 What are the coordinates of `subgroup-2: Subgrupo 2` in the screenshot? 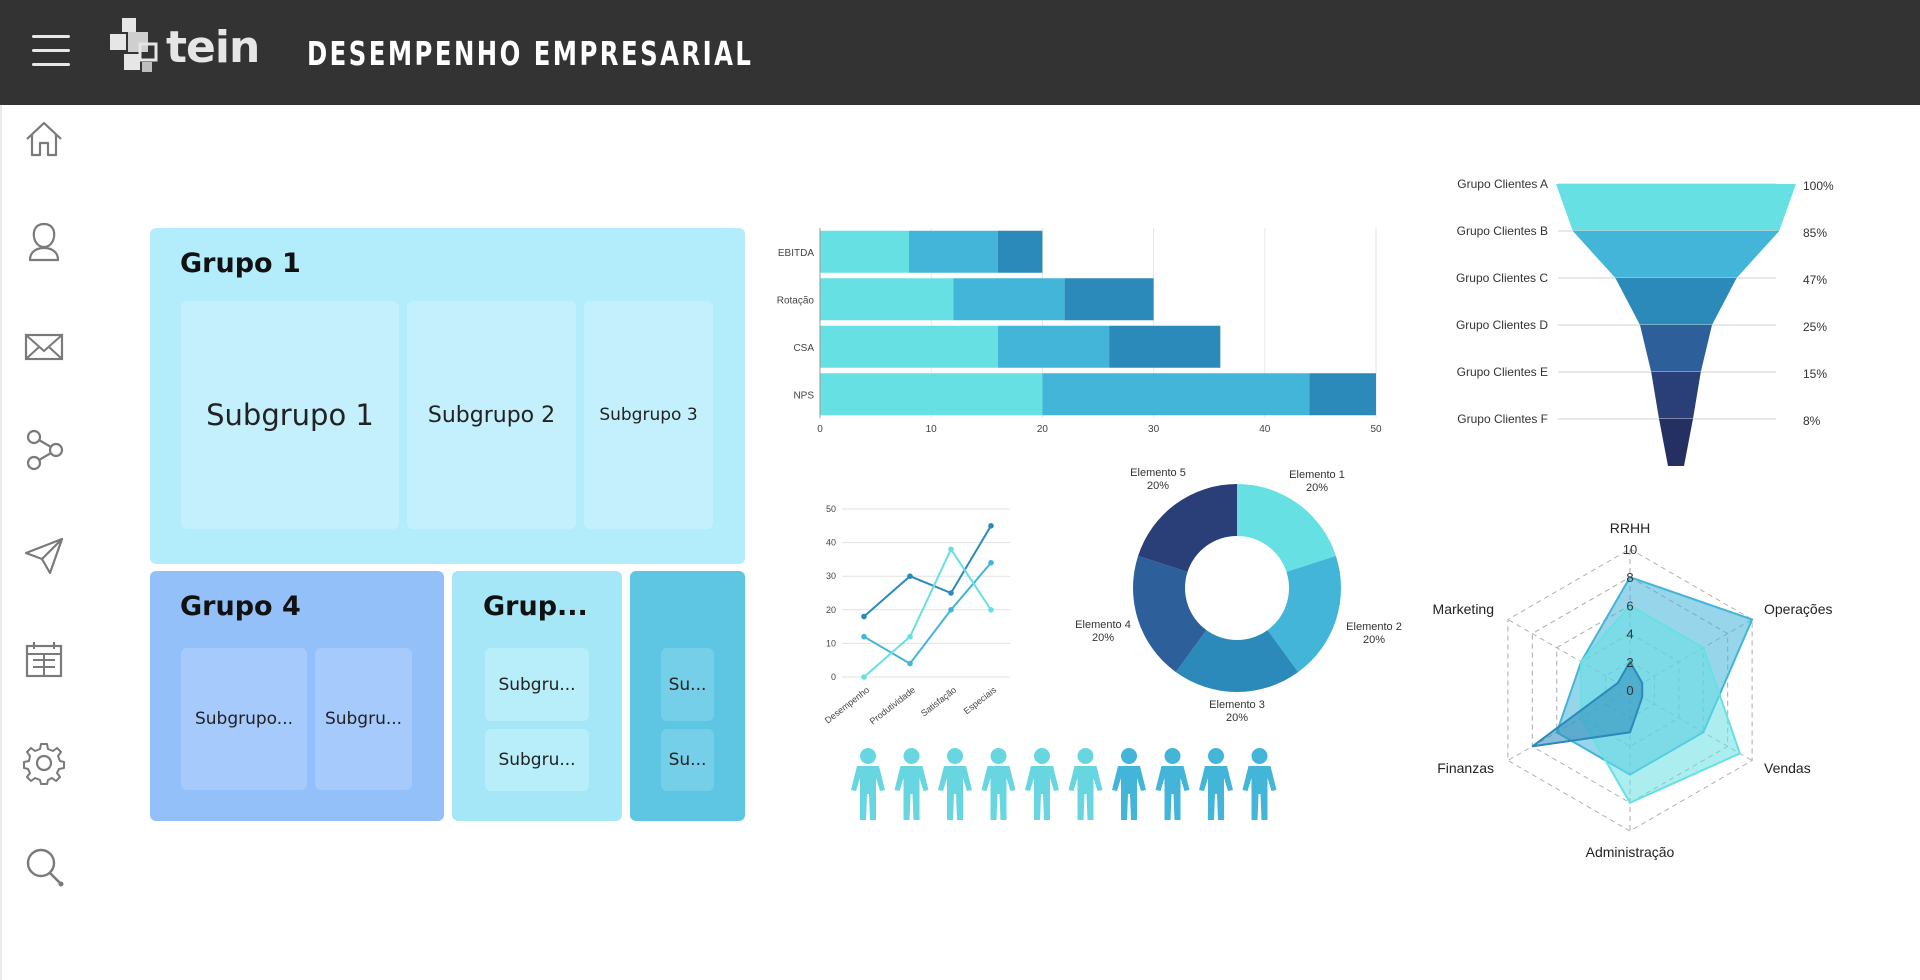 It's located at (491, 415).